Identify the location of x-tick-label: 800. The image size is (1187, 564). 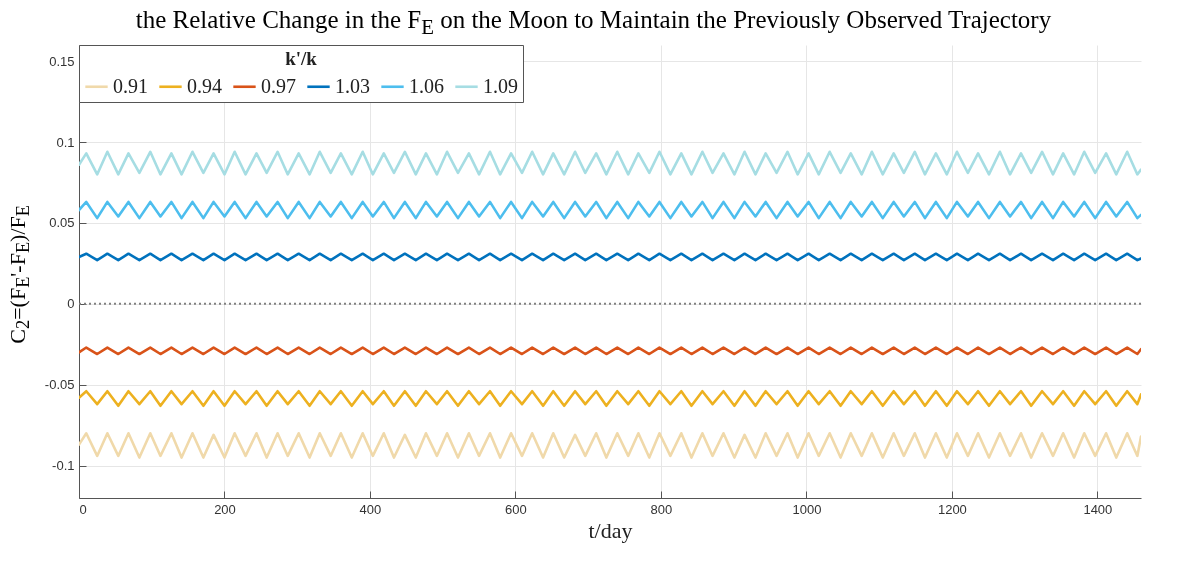
(661, 509).